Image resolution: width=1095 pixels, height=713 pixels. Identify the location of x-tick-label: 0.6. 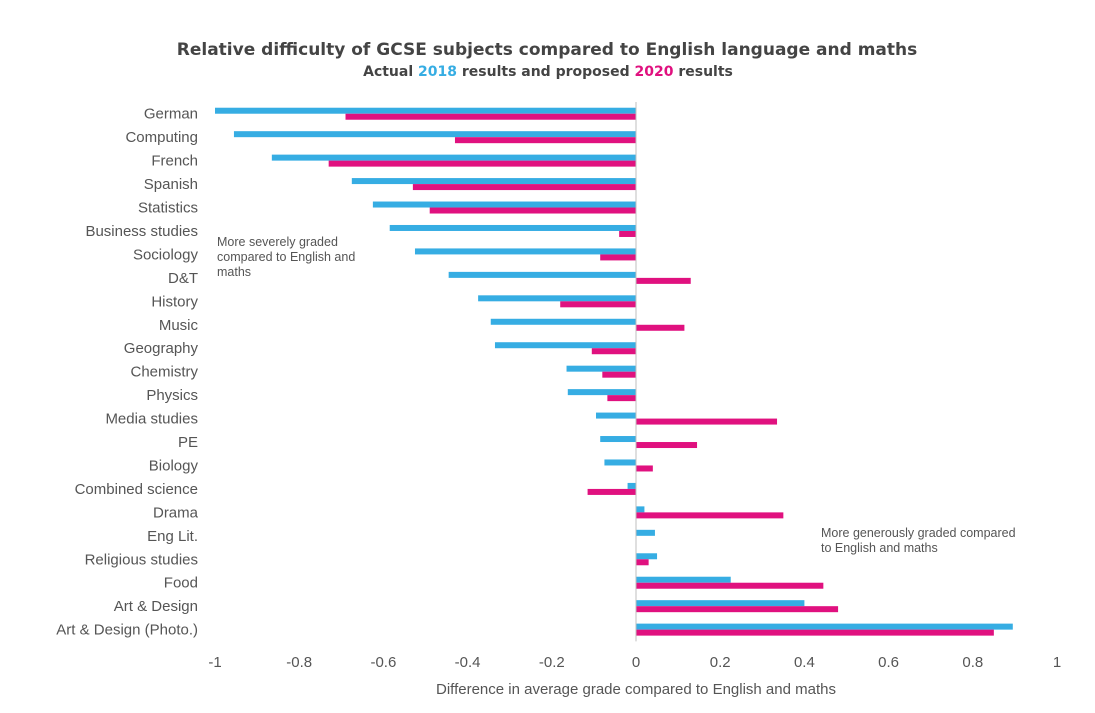
(888, 662).